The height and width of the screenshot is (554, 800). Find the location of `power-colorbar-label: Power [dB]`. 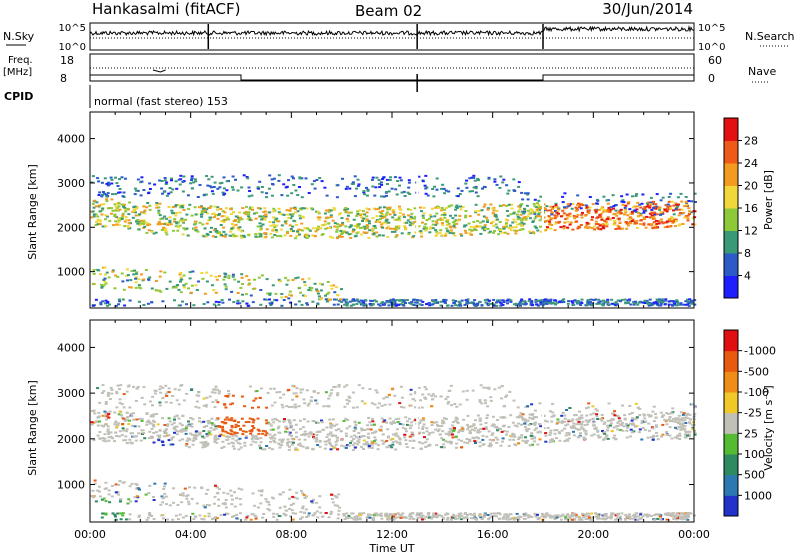

power-colorbar-label: Power [dB] is located at coordinates (768, 200).